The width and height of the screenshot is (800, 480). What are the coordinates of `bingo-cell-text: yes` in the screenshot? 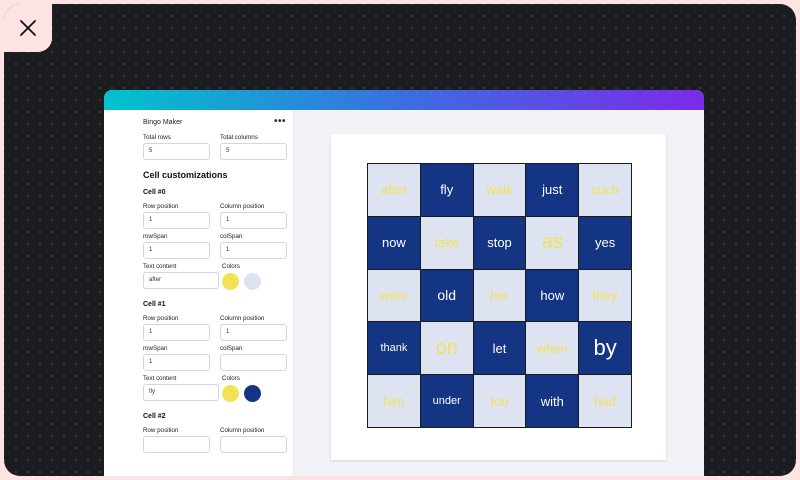 It's located at (605, 243).